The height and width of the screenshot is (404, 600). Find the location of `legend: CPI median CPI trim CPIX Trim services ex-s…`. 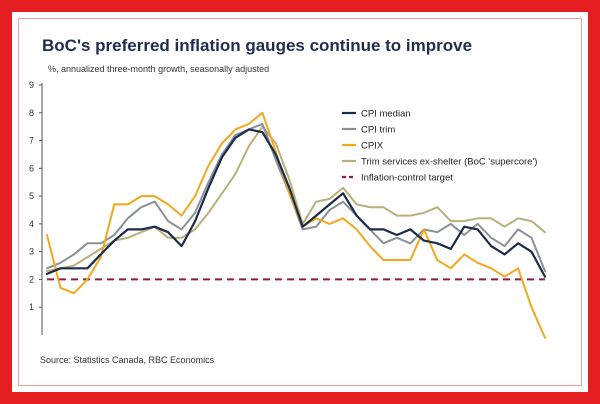

legend: CPI median CPI trim CPIX Trim services ex-s… is located at coordinates (439, 146).